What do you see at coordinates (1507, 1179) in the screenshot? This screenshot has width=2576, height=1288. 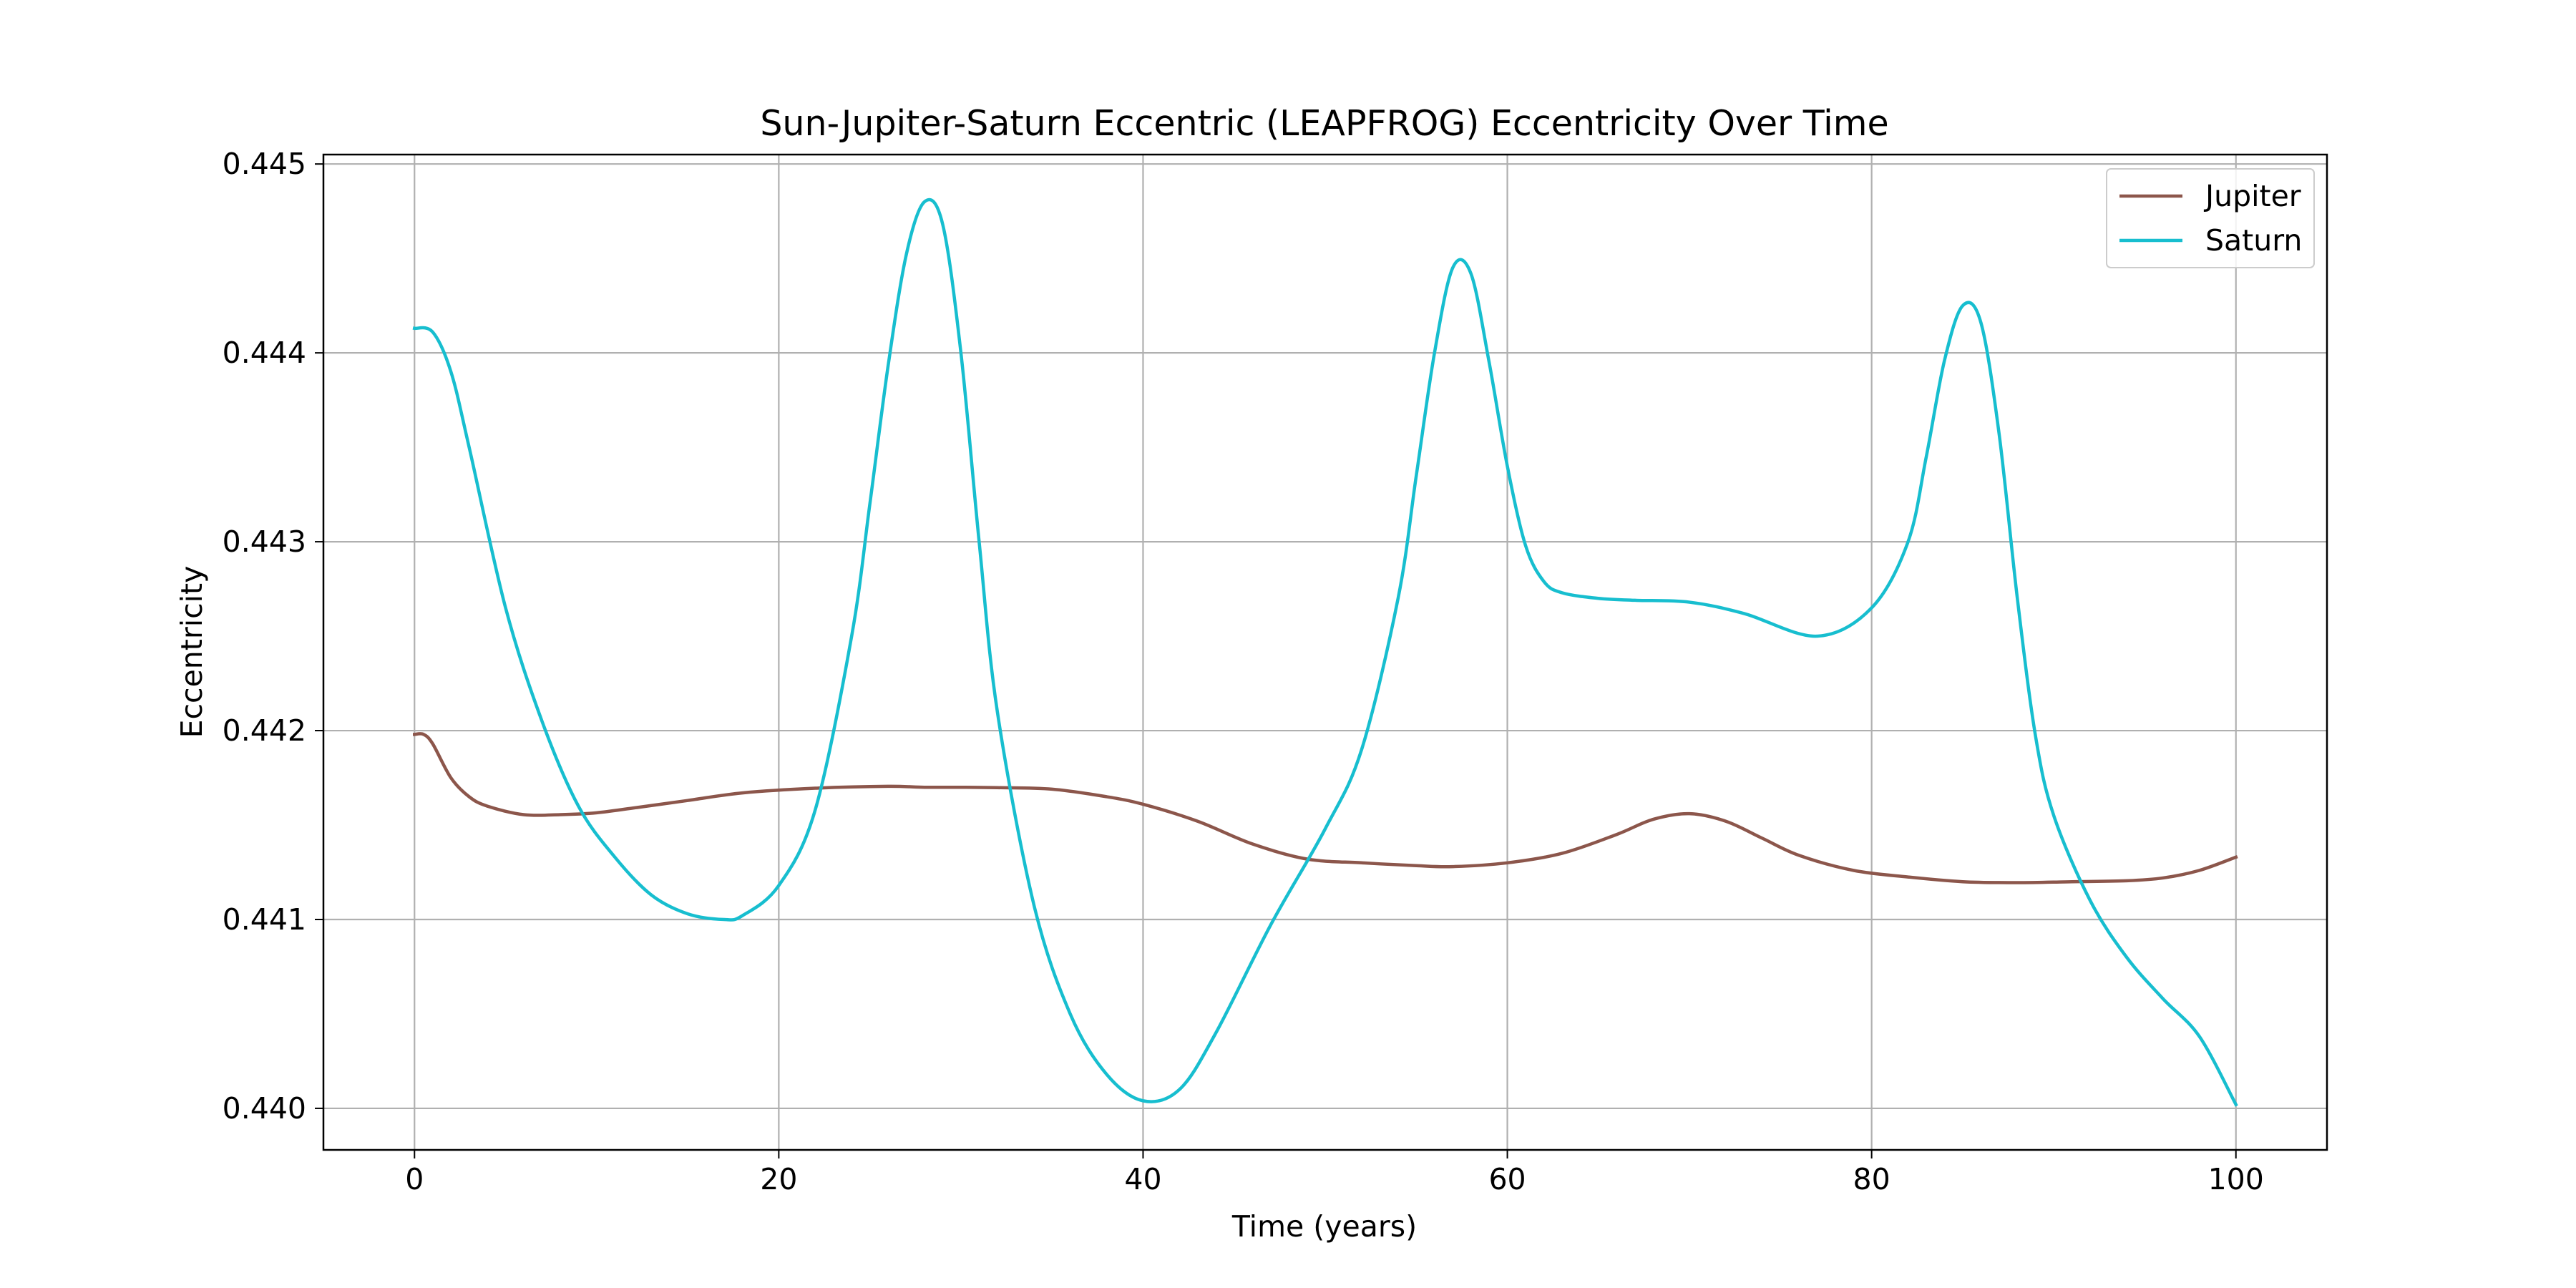 I see `x-tick-label: 60` at bounding box center [1507, 1179].